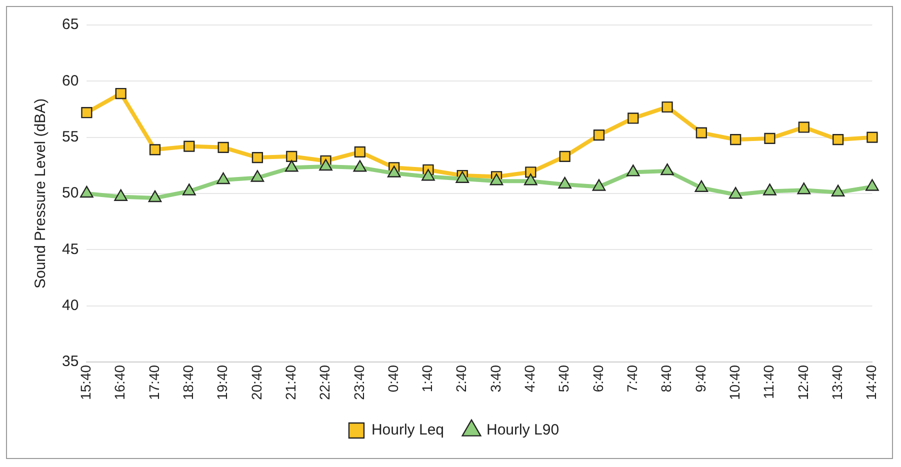 This screenshot has height=467, width=901. What do you see at coordinates (256, 382) in the screenshot?
I see `x-tick-label: 20:40` at bounding box center [256, 382].